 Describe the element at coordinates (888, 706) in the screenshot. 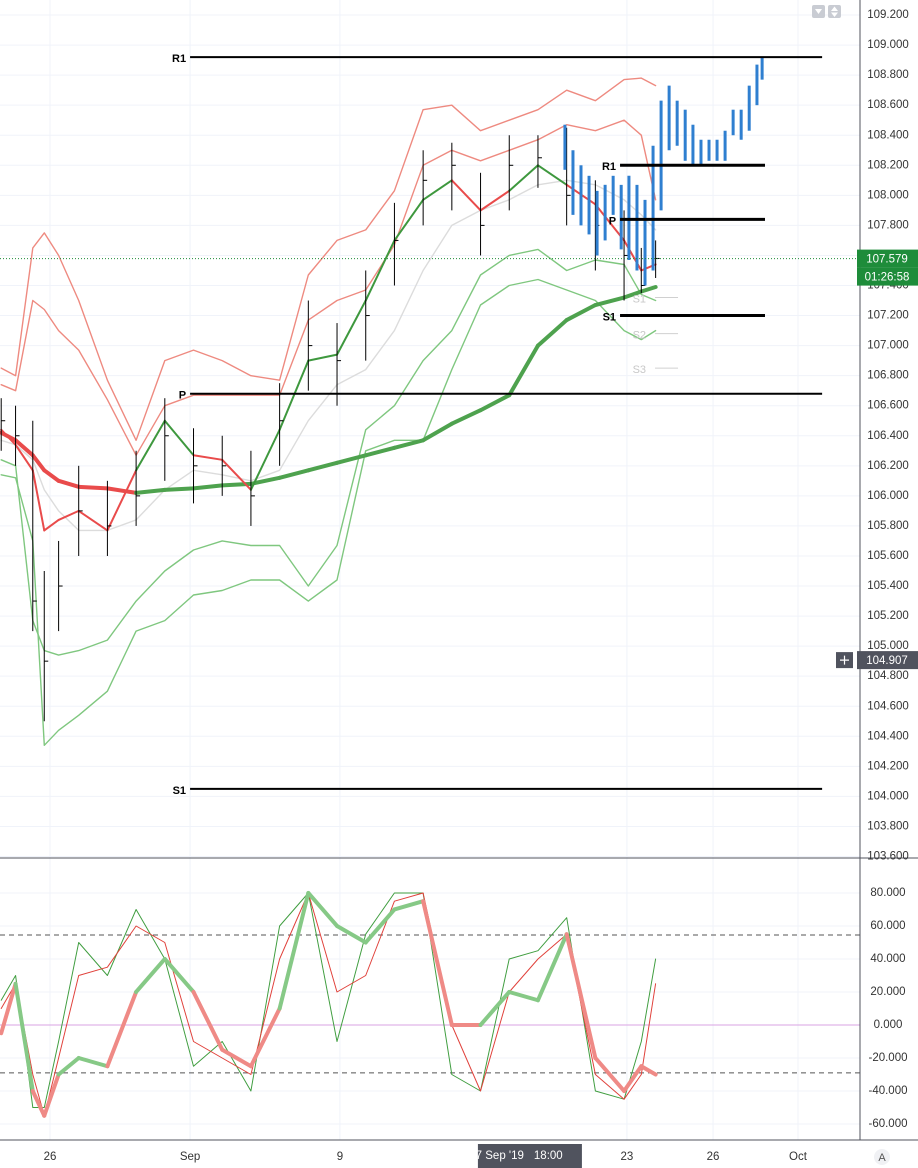

I see `y-tick-label: 104.600` at that location.